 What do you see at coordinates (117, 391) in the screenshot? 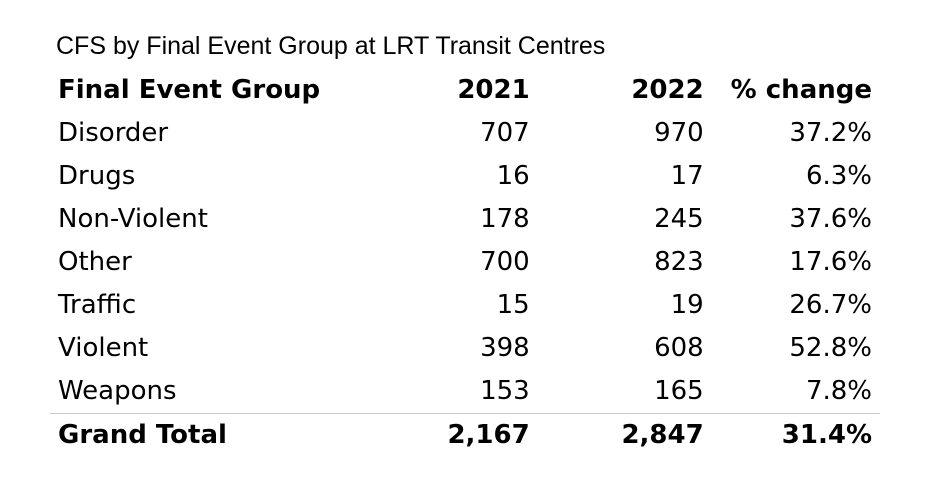
I see `event-group-cell: Weapons` at bounding box center [117, 391].